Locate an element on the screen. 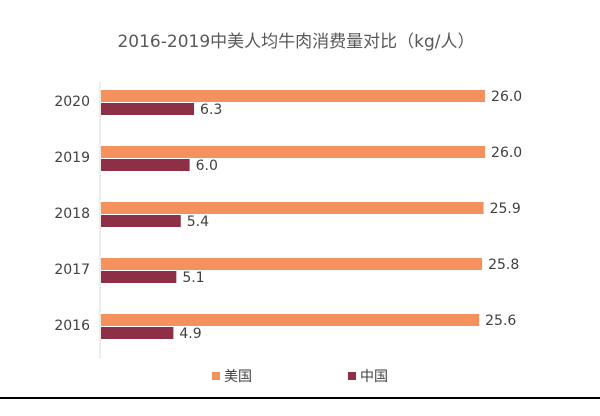 This screenshot has height=416, width=600. legend-label: 美国 is located at coordinates (238, 377).